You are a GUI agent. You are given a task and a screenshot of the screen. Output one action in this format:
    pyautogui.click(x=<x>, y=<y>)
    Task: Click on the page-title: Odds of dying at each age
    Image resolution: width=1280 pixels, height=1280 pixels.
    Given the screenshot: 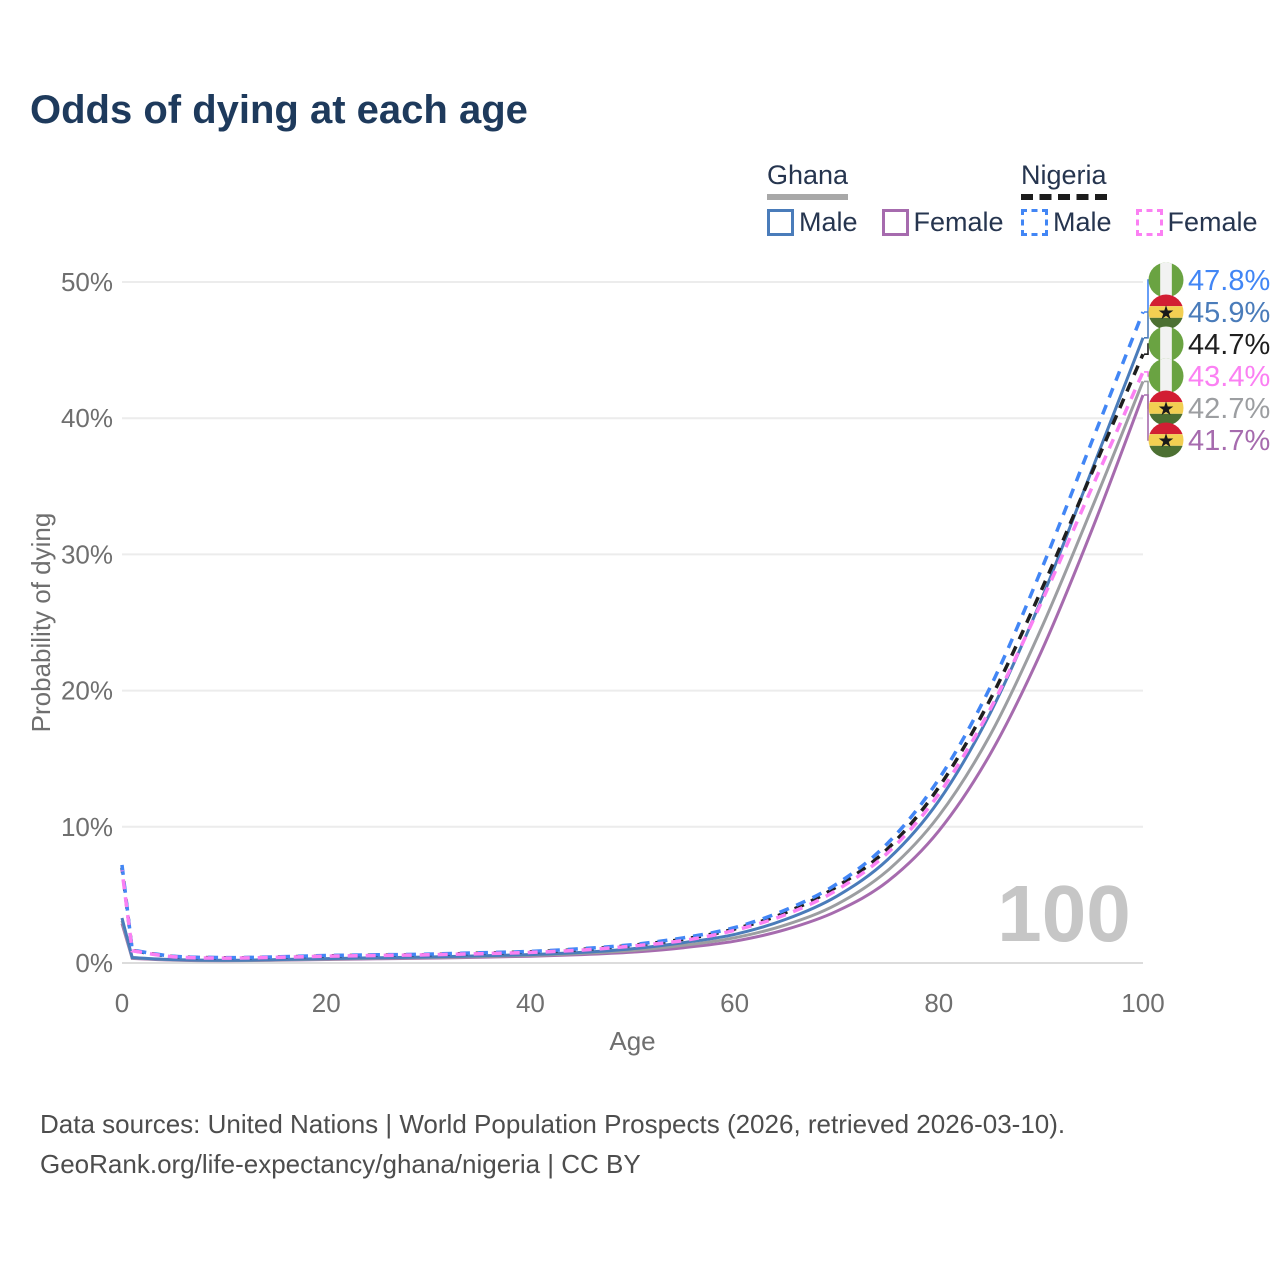 What is the action you would take?
    pyautogui.click(x=279, y=110)
    